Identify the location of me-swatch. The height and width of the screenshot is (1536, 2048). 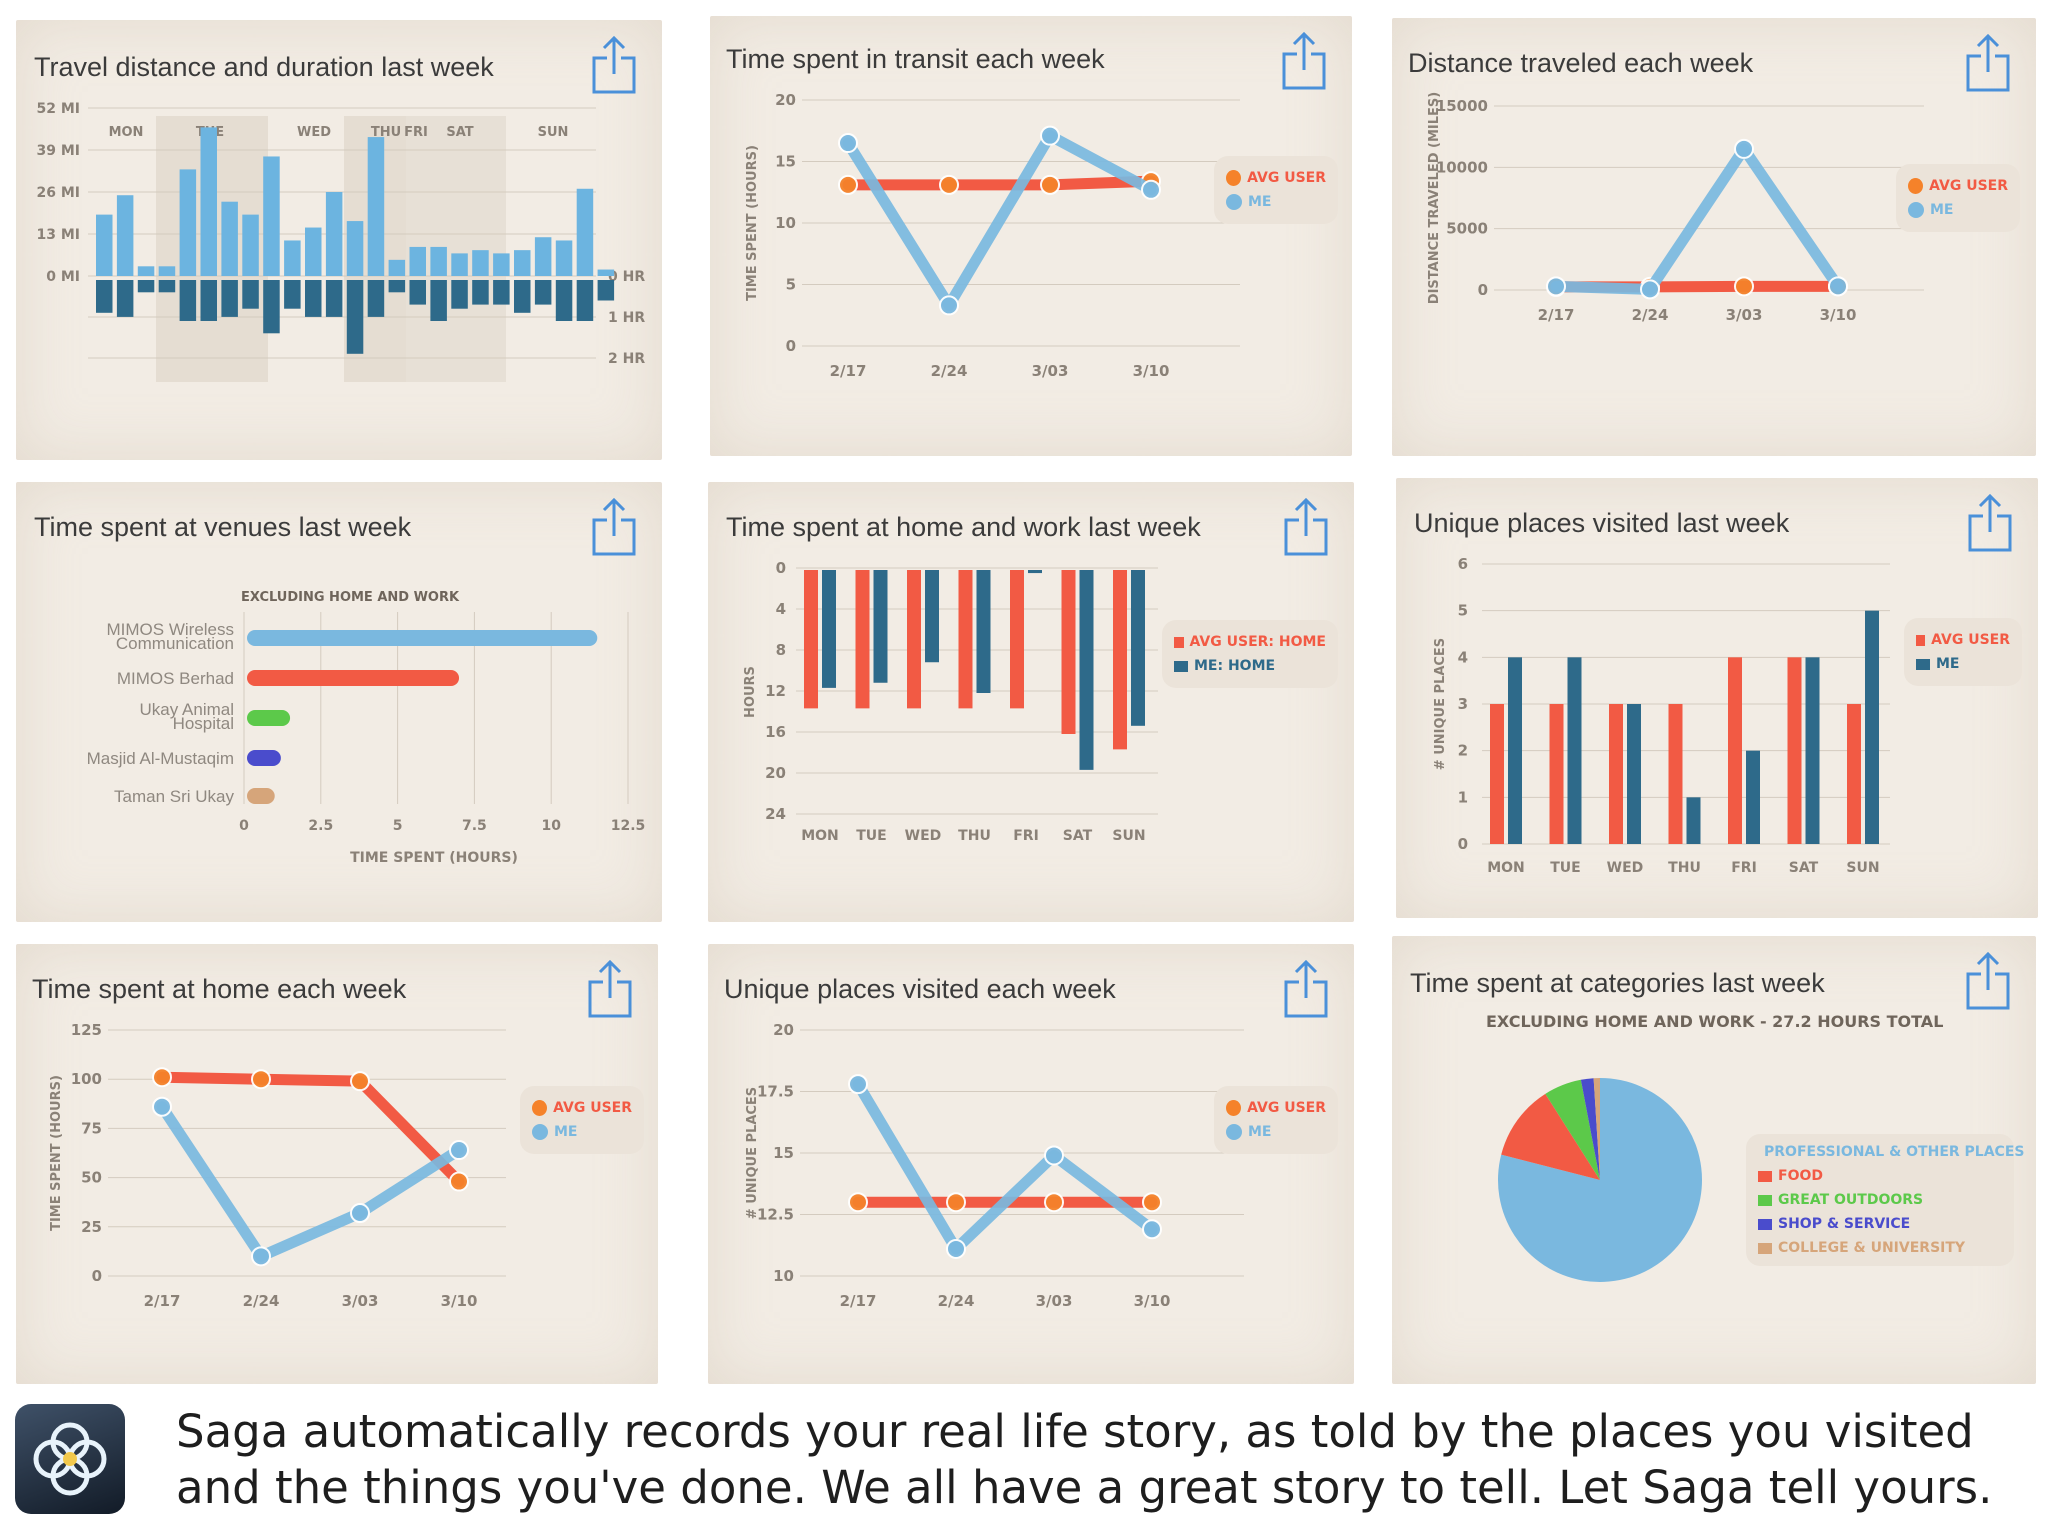
(1916, 210).